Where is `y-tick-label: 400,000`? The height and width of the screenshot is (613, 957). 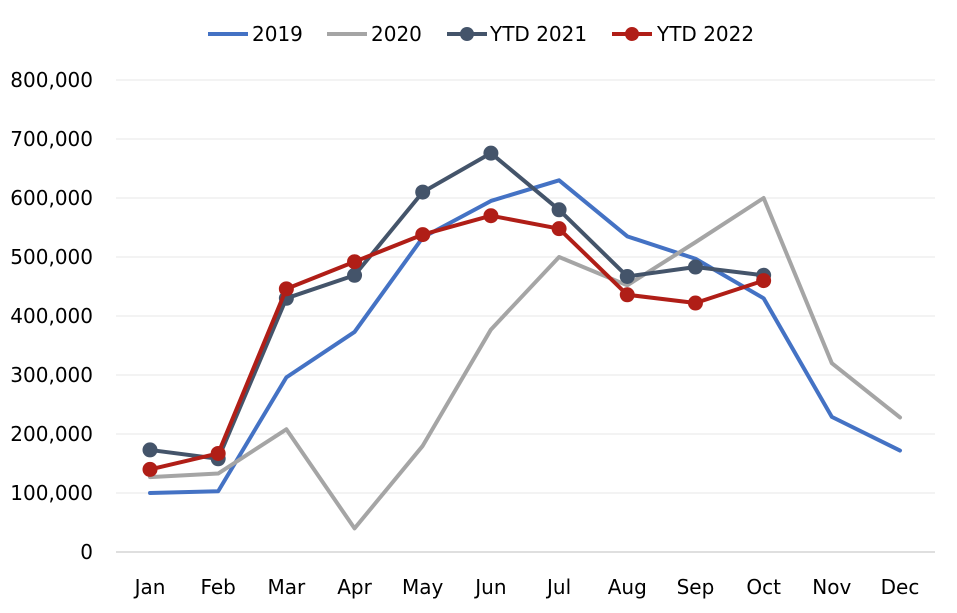
y-tick-label: 400,000 is located at coordinates (51, 316).